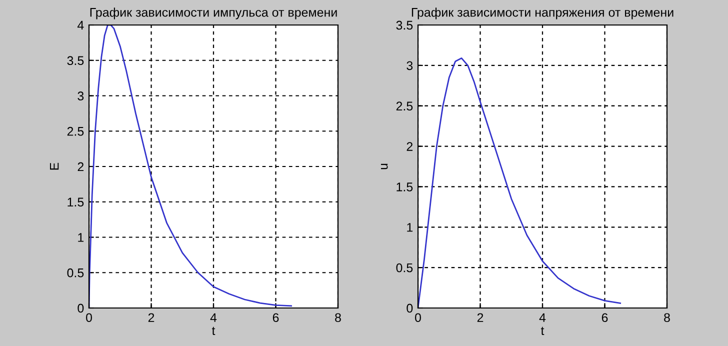 This screenshot has height=346, width=728. Describe the element at coordinates (384, 167) in the screenshot. I see `y-axis-title: u` at that location.